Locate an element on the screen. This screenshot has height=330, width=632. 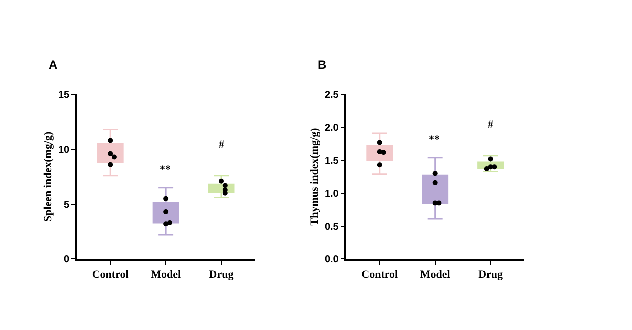
y-tick-label: 0 is located at coordinates (67, 260).